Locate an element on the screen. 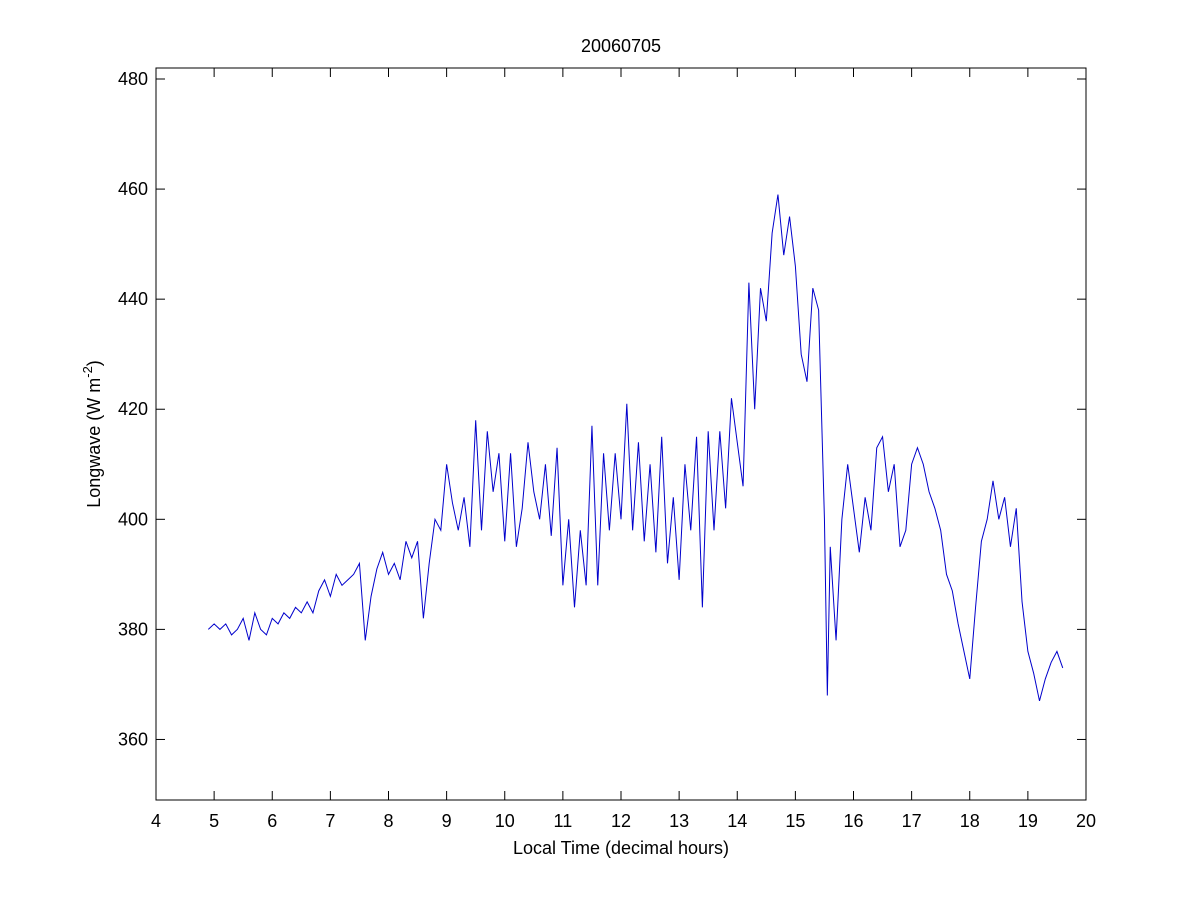  x-tick-label: 11 is located at coordinates (563, 821).